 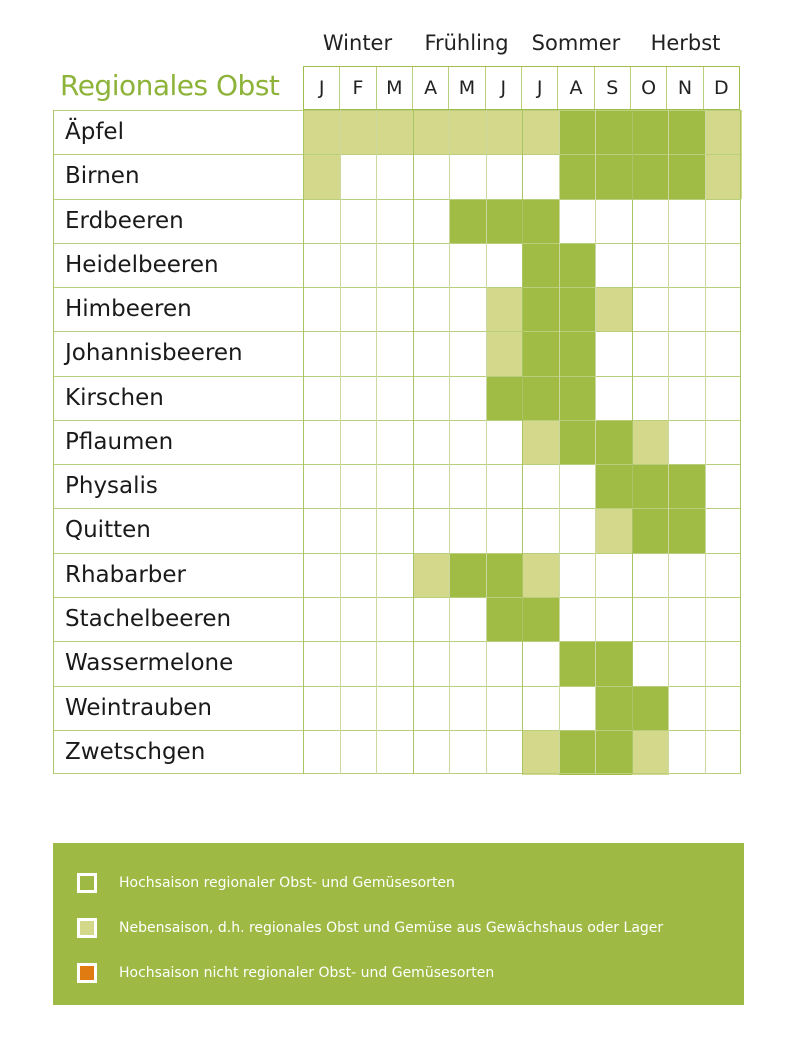 I want to click on fruit-label: Zwetschgen, so click(x=135, y=751).